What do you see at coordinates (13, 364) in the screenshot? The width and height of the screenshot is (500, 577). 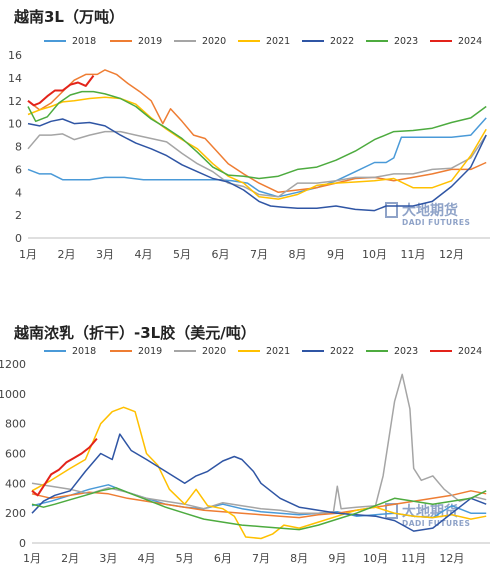 I see `y-tick-label: 1200` at bounding box center [13, 364].